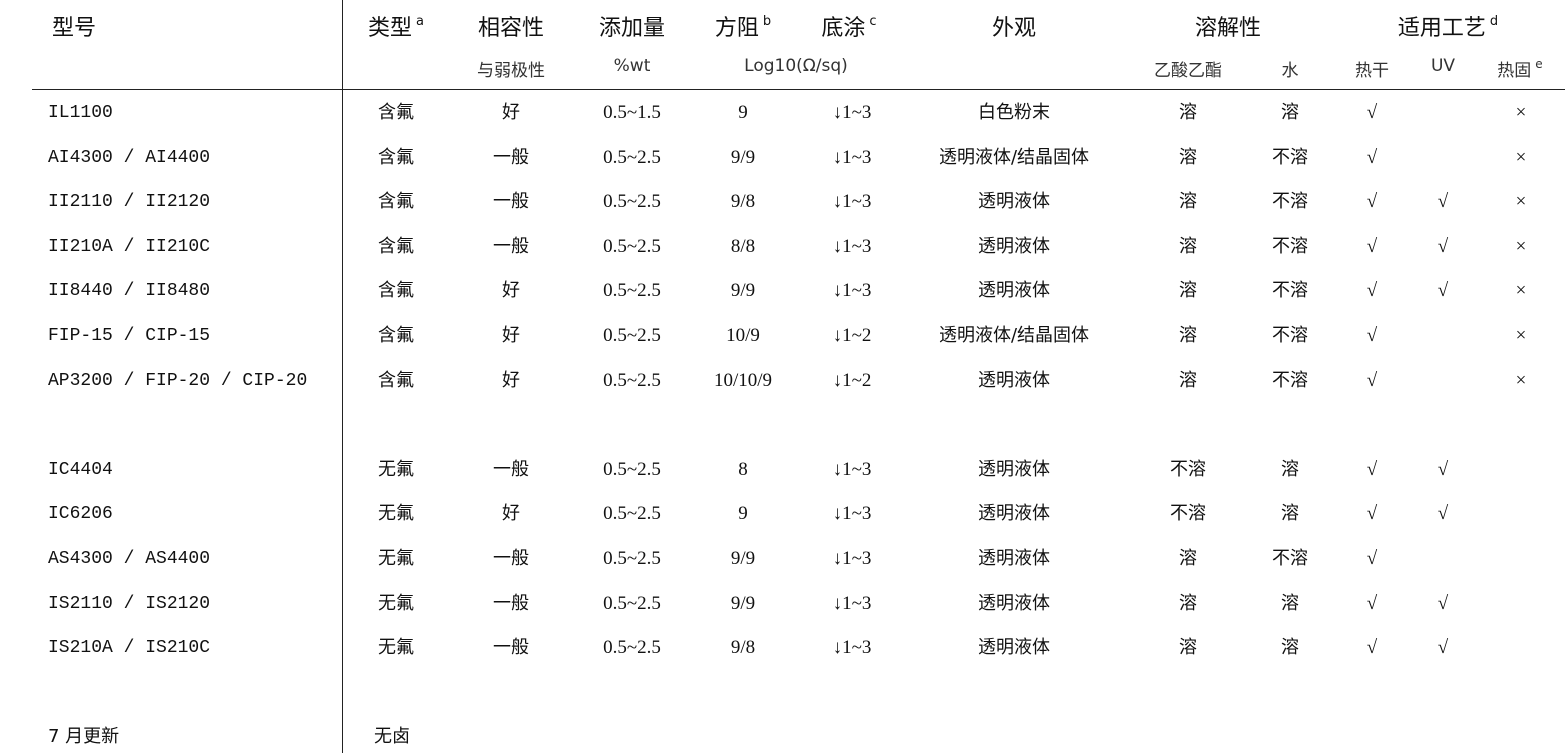  What do you see at coordinates (843, 28) in the screenshot?
I see `header-base-label: 底涂` at bounding box center [843, 28].